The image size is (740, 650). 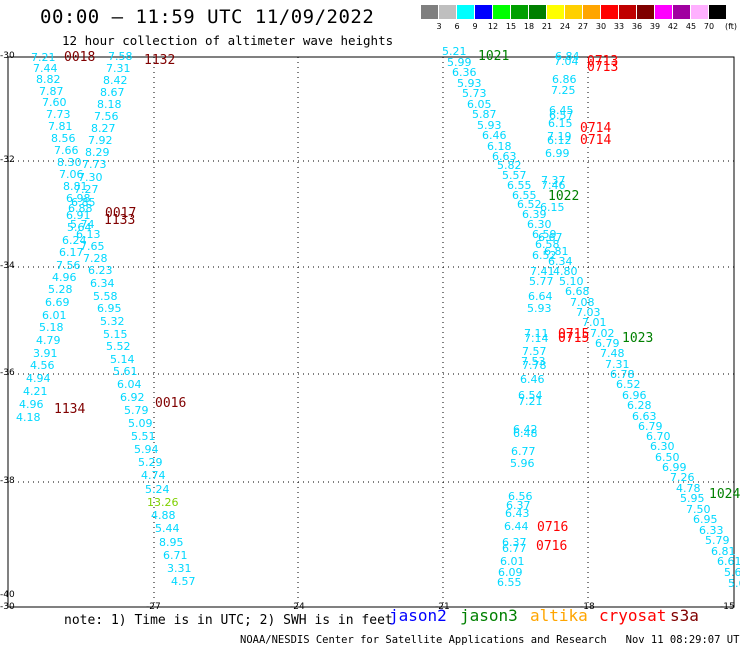 What do you see at coordinates (638, 338) in the screenshot?
I see `pass-time-label: 1023` at bounding box center [638, 338].